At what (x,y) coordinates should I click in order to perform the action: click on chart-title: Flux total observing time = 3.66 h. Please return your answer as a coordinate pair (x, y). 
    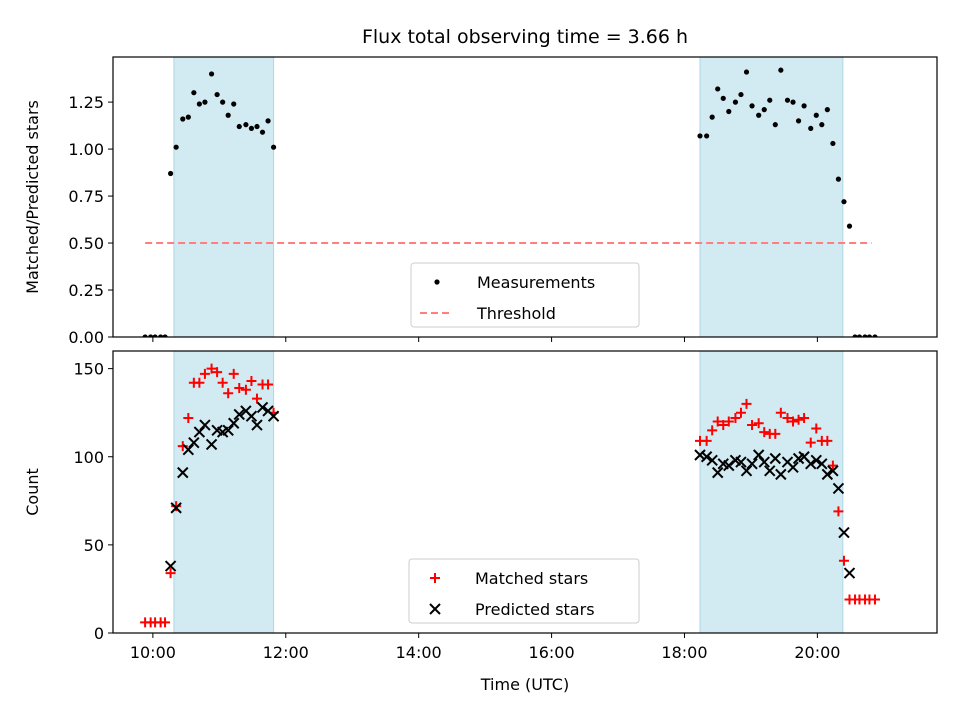
    Looking at the image, I should click on (525, 37).